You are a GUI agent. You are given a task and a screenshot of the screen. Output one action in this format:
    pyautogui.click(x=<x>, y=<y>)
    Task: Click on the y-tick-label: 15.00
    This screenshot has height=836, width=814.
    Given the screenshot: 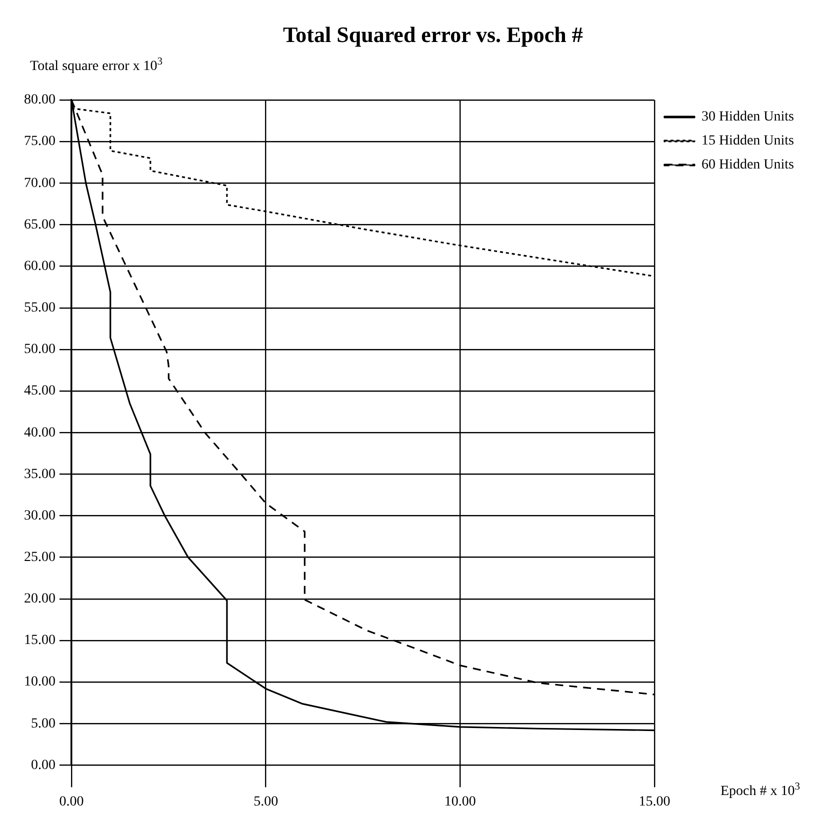 What is the action you would take?
    pyautogui.click(x=40, y=640)
    